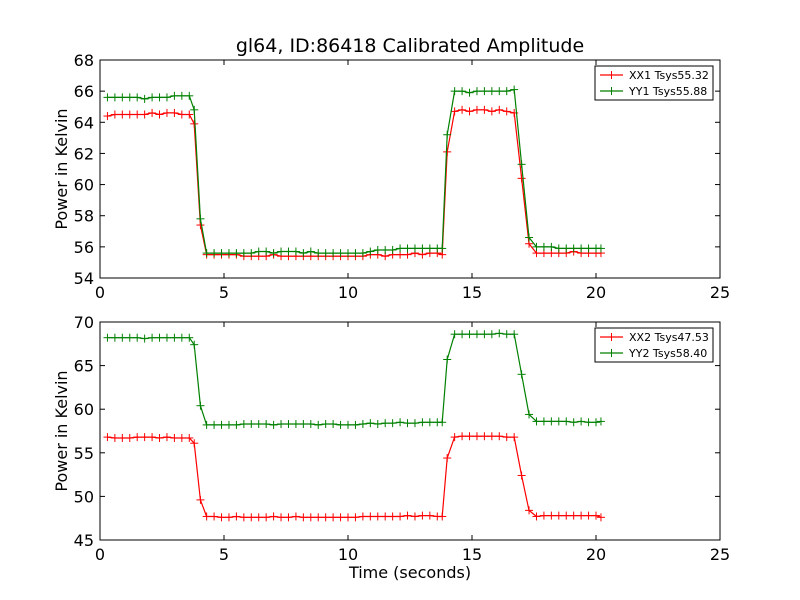 The image size is (800, 600). What do you see at coordinates (354, 477) in the screenshot?
I see `series-xx2` at bounding box center [354, 477].